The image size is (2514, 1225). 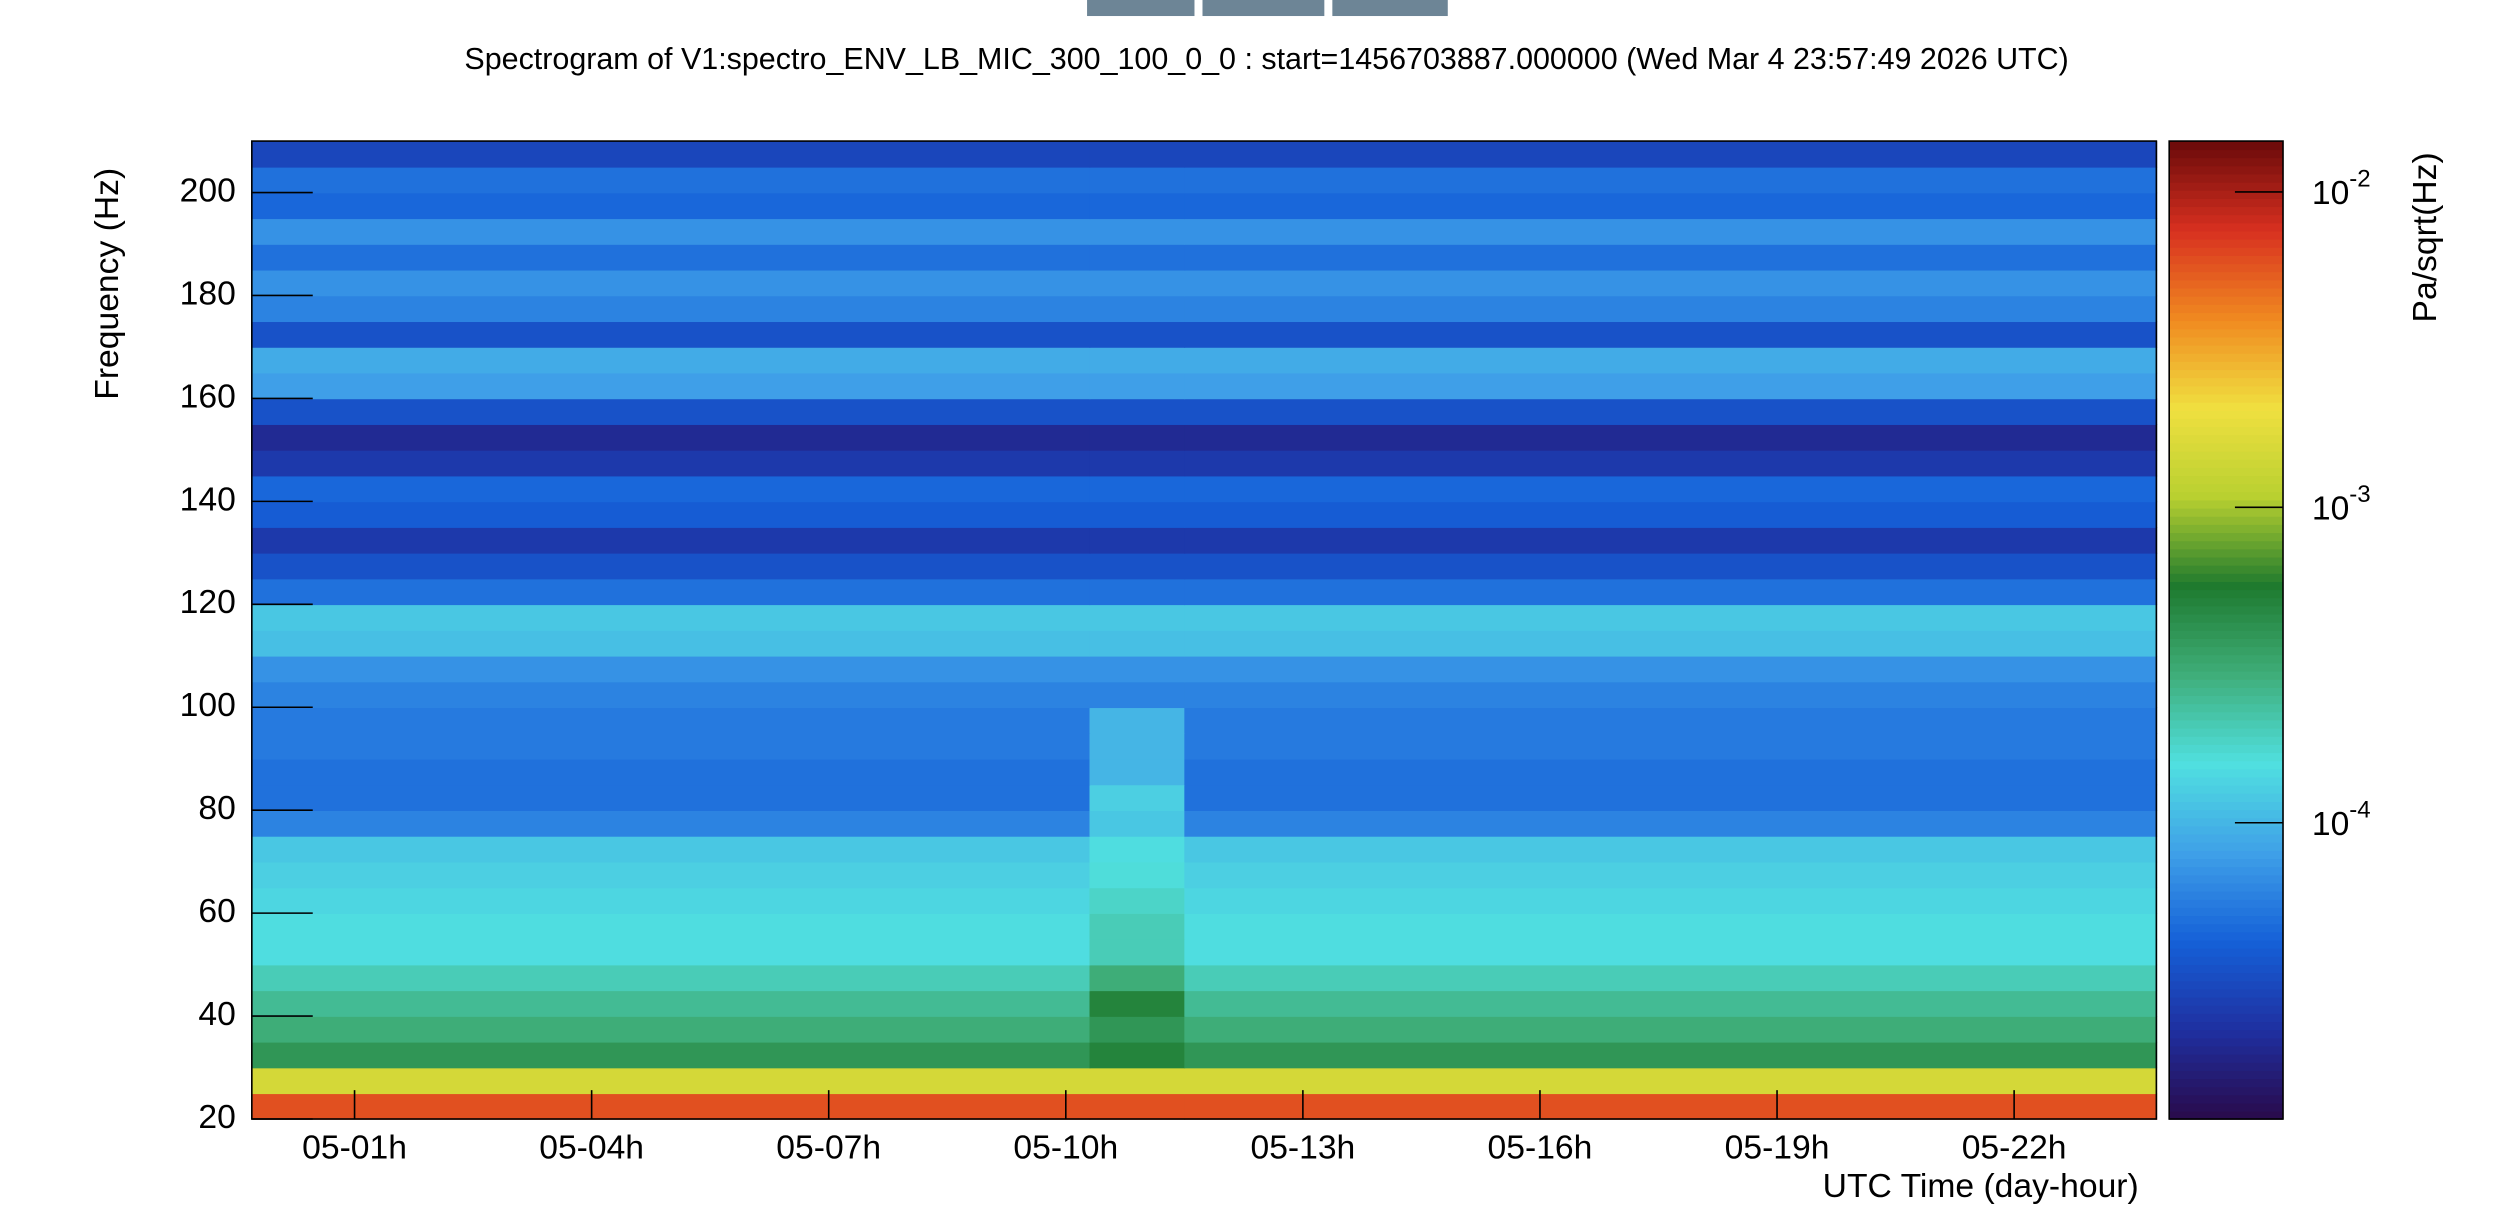 I want to click on y-tick-label: 60, so click(x=216, y=911).